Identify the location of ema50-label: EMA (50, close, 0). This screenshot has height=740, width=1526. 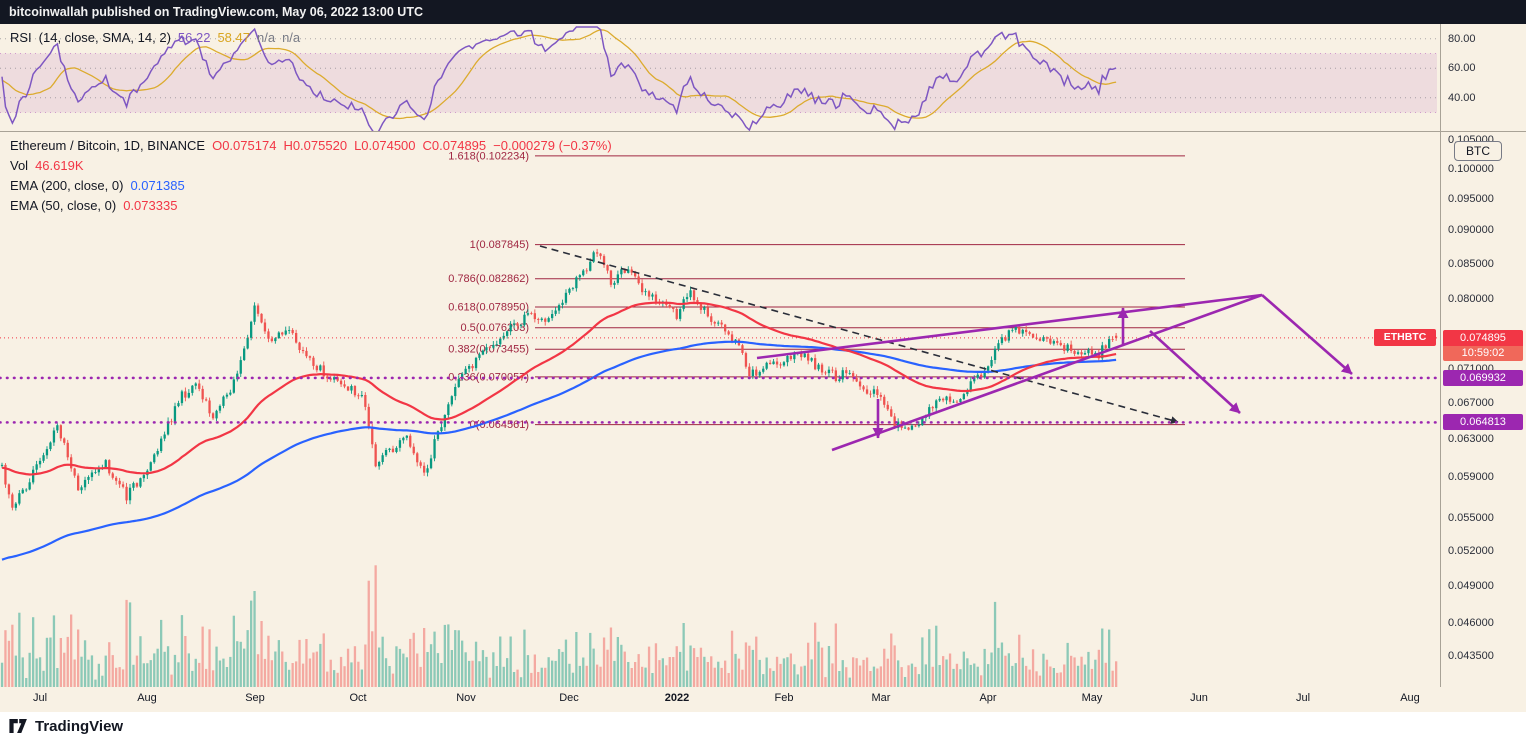
(63, 205).